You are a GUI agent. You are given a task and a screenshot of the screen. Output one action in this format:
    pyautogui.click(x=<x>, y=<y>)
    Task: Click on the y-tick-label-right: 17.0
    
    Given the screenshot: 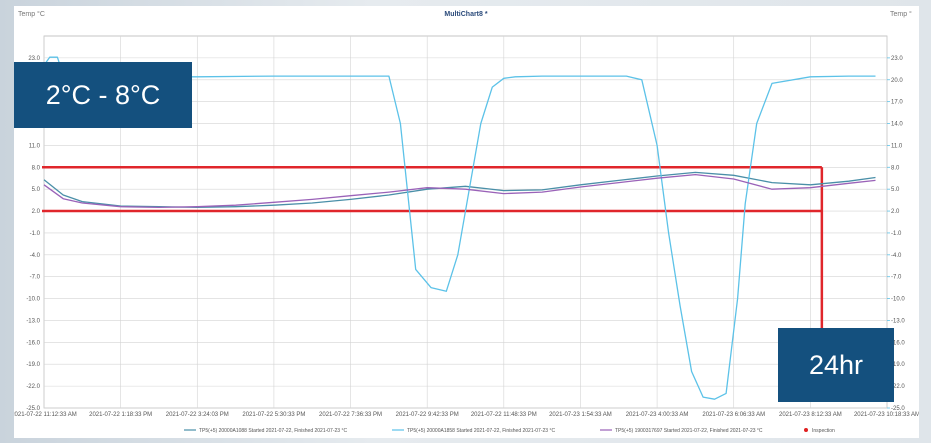 What is the action you would take?
    pyautogui.click(x=897, y=103)
    